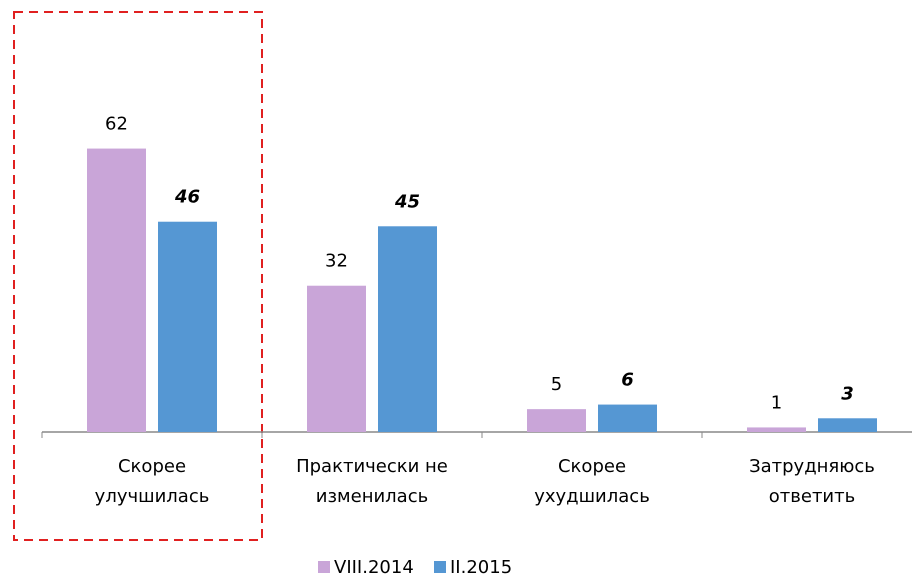  I want to click on data-label: 32, so click(336, 261).